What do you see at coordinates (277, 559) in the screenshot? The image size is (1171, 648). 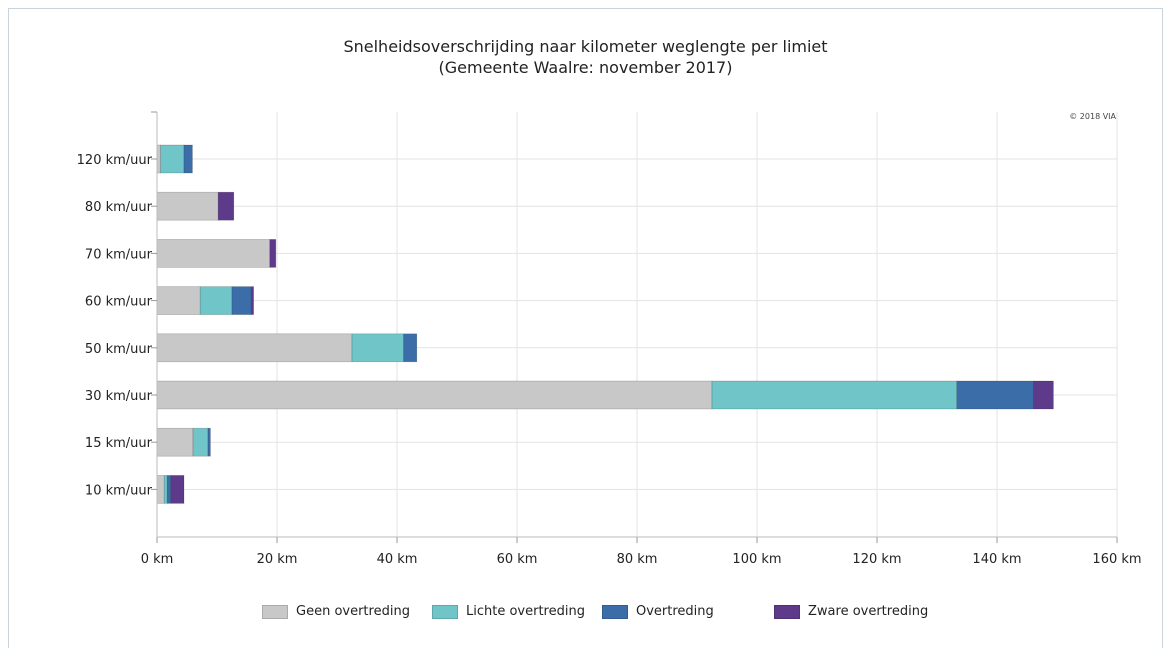 I see `x-tick-label: 20 km` at bounding box center [277, 559].